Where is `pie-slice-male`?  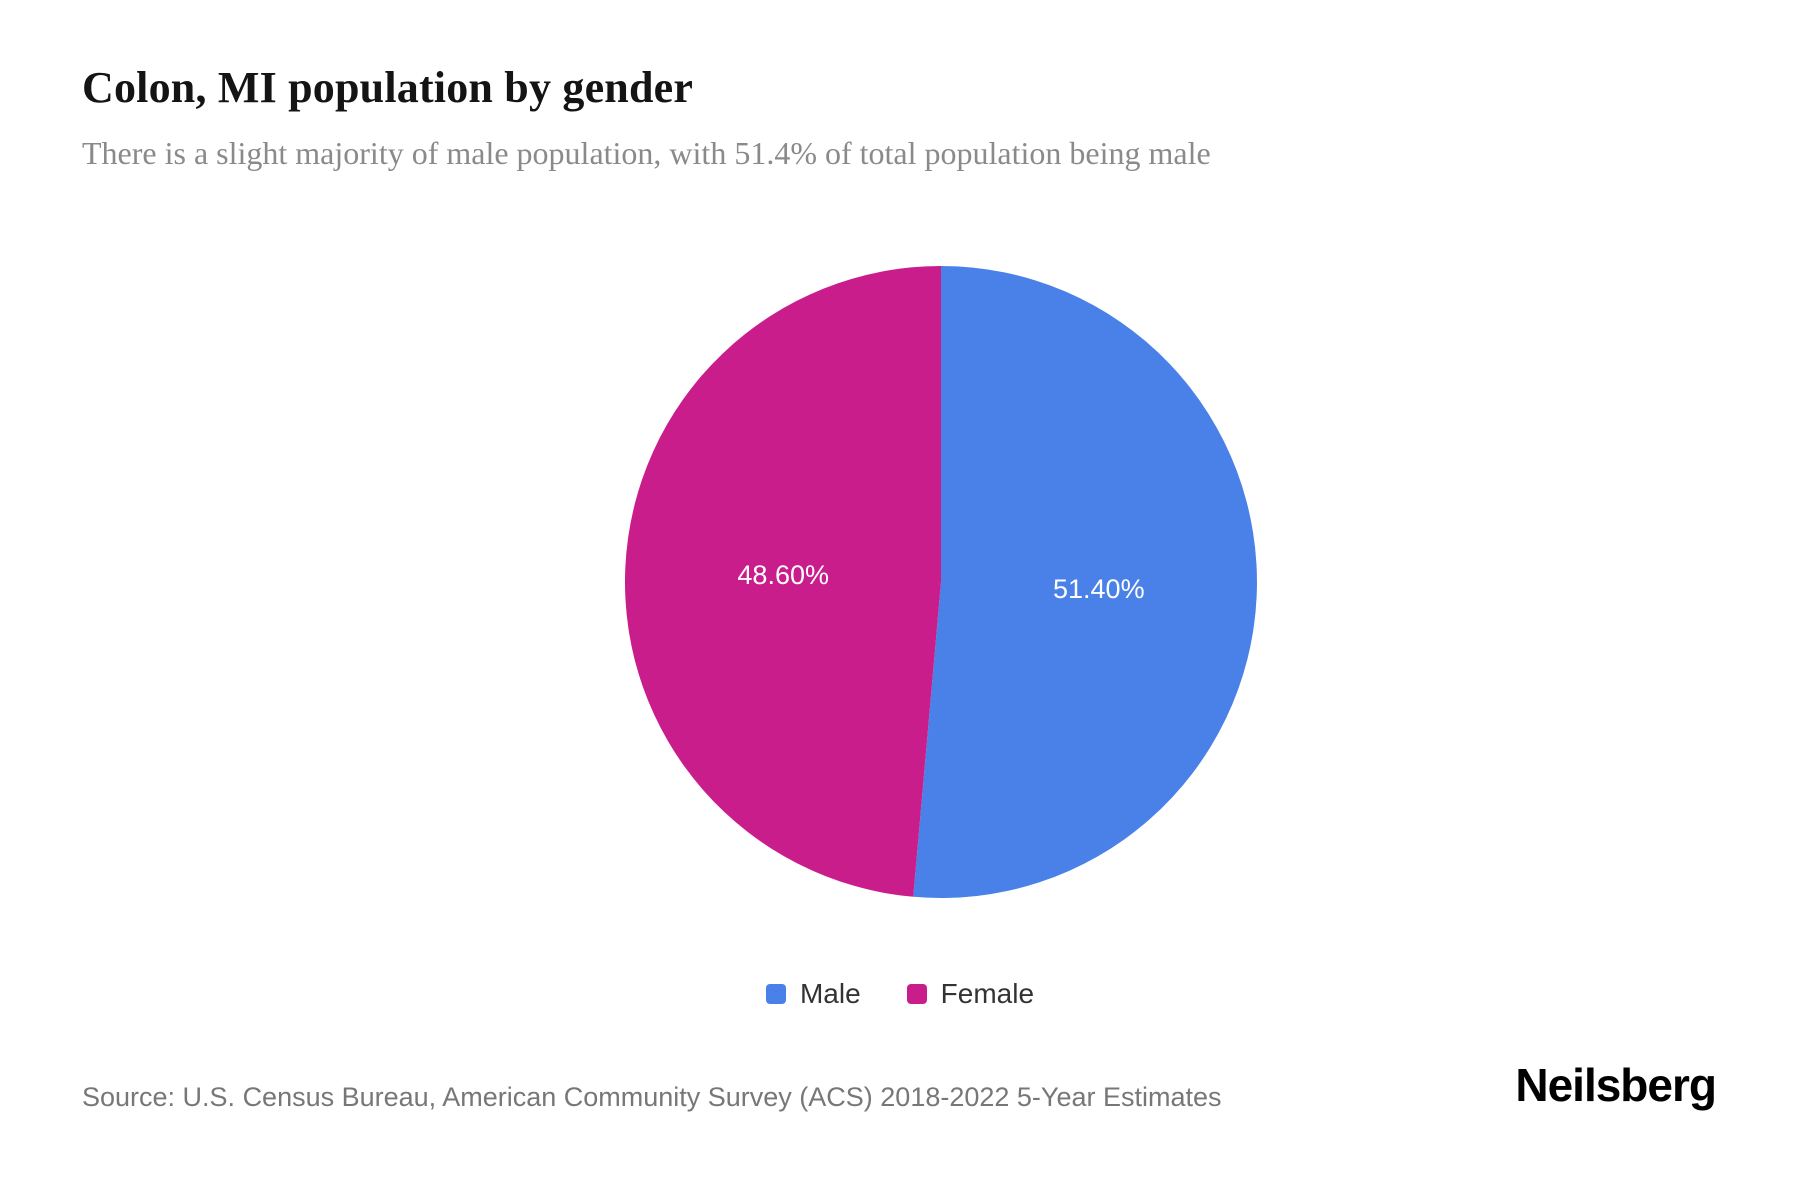
pie-slice-male is located at coordinates (1085, 582).